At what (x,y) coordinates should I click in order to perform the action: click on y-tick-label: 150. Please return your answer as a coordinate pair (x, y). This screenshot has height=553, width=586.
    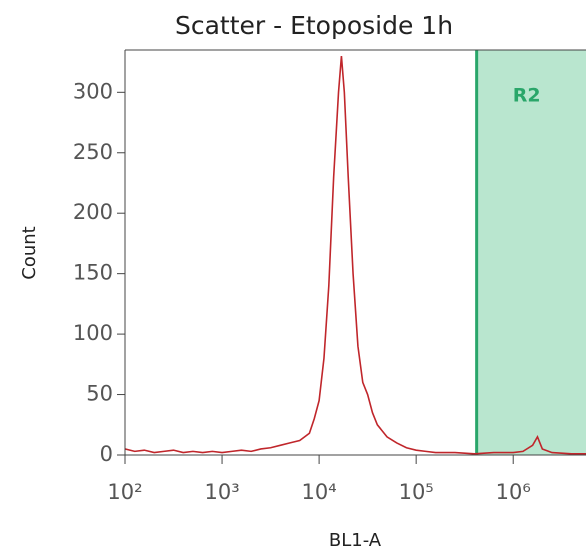
    Looking at the image, I should click on (93, 273).